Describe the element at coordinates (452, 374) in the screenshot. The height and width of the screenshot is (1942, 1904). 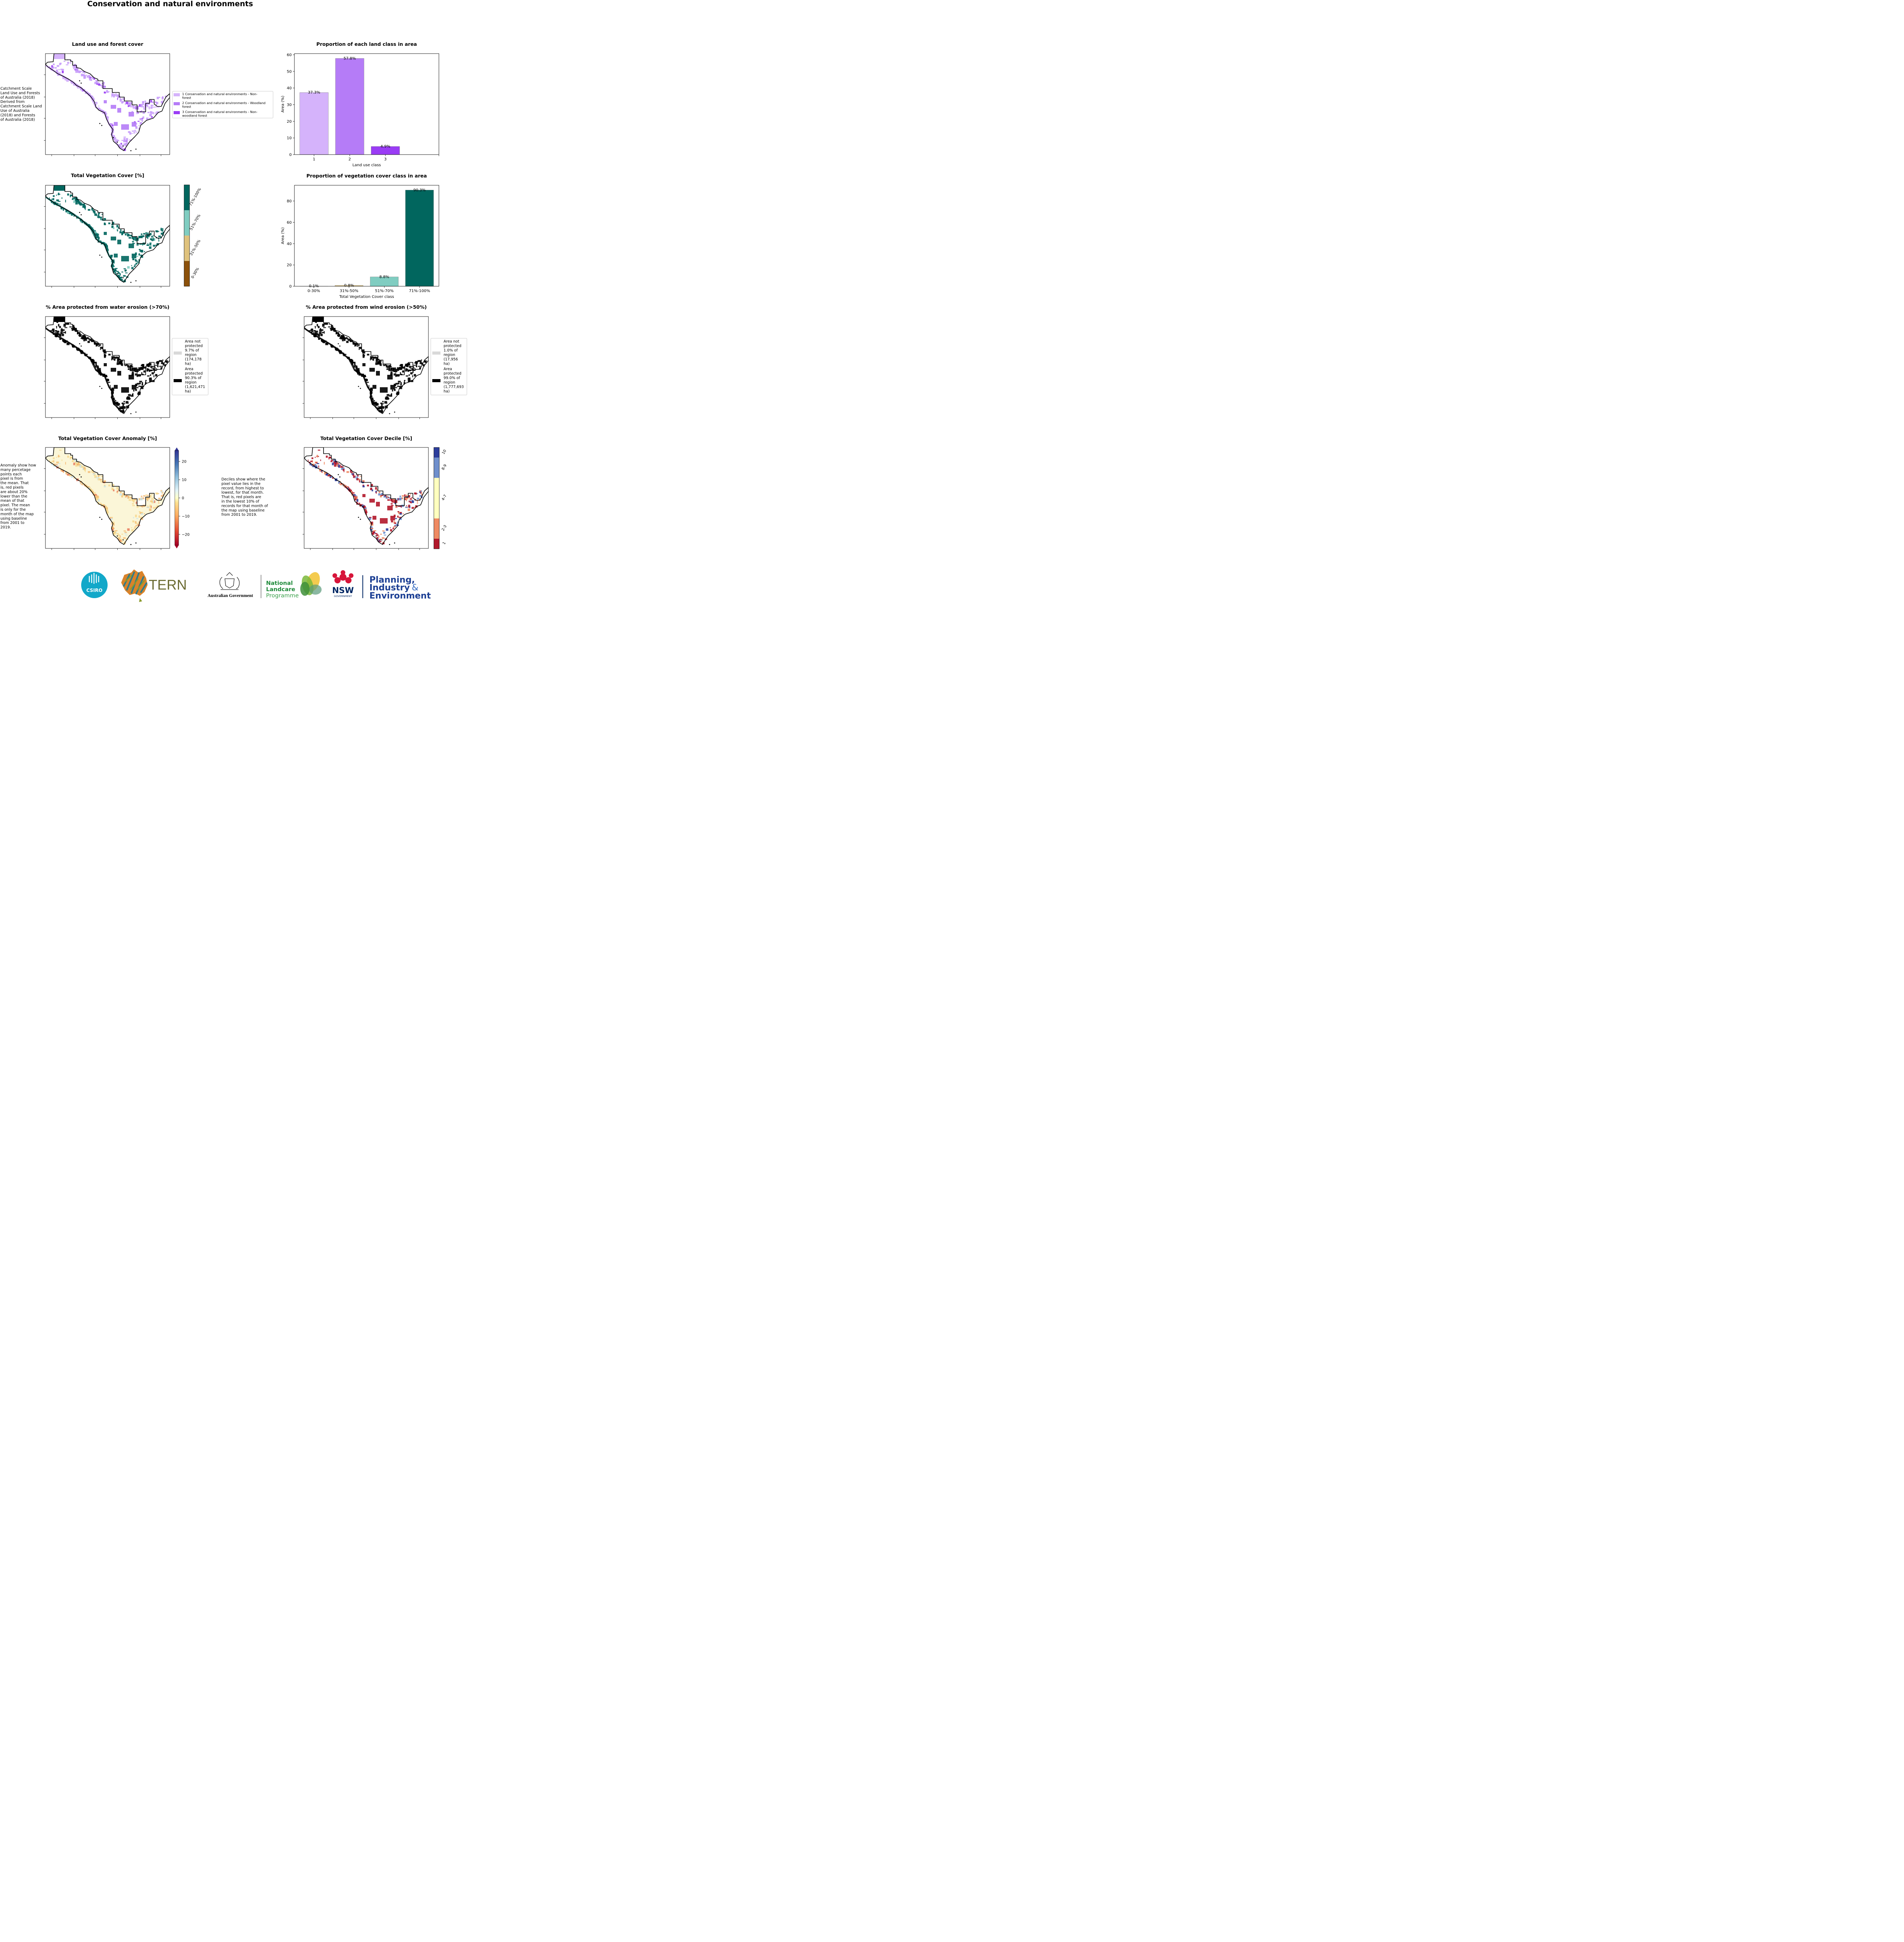
I see `text-line: protected` at that location.